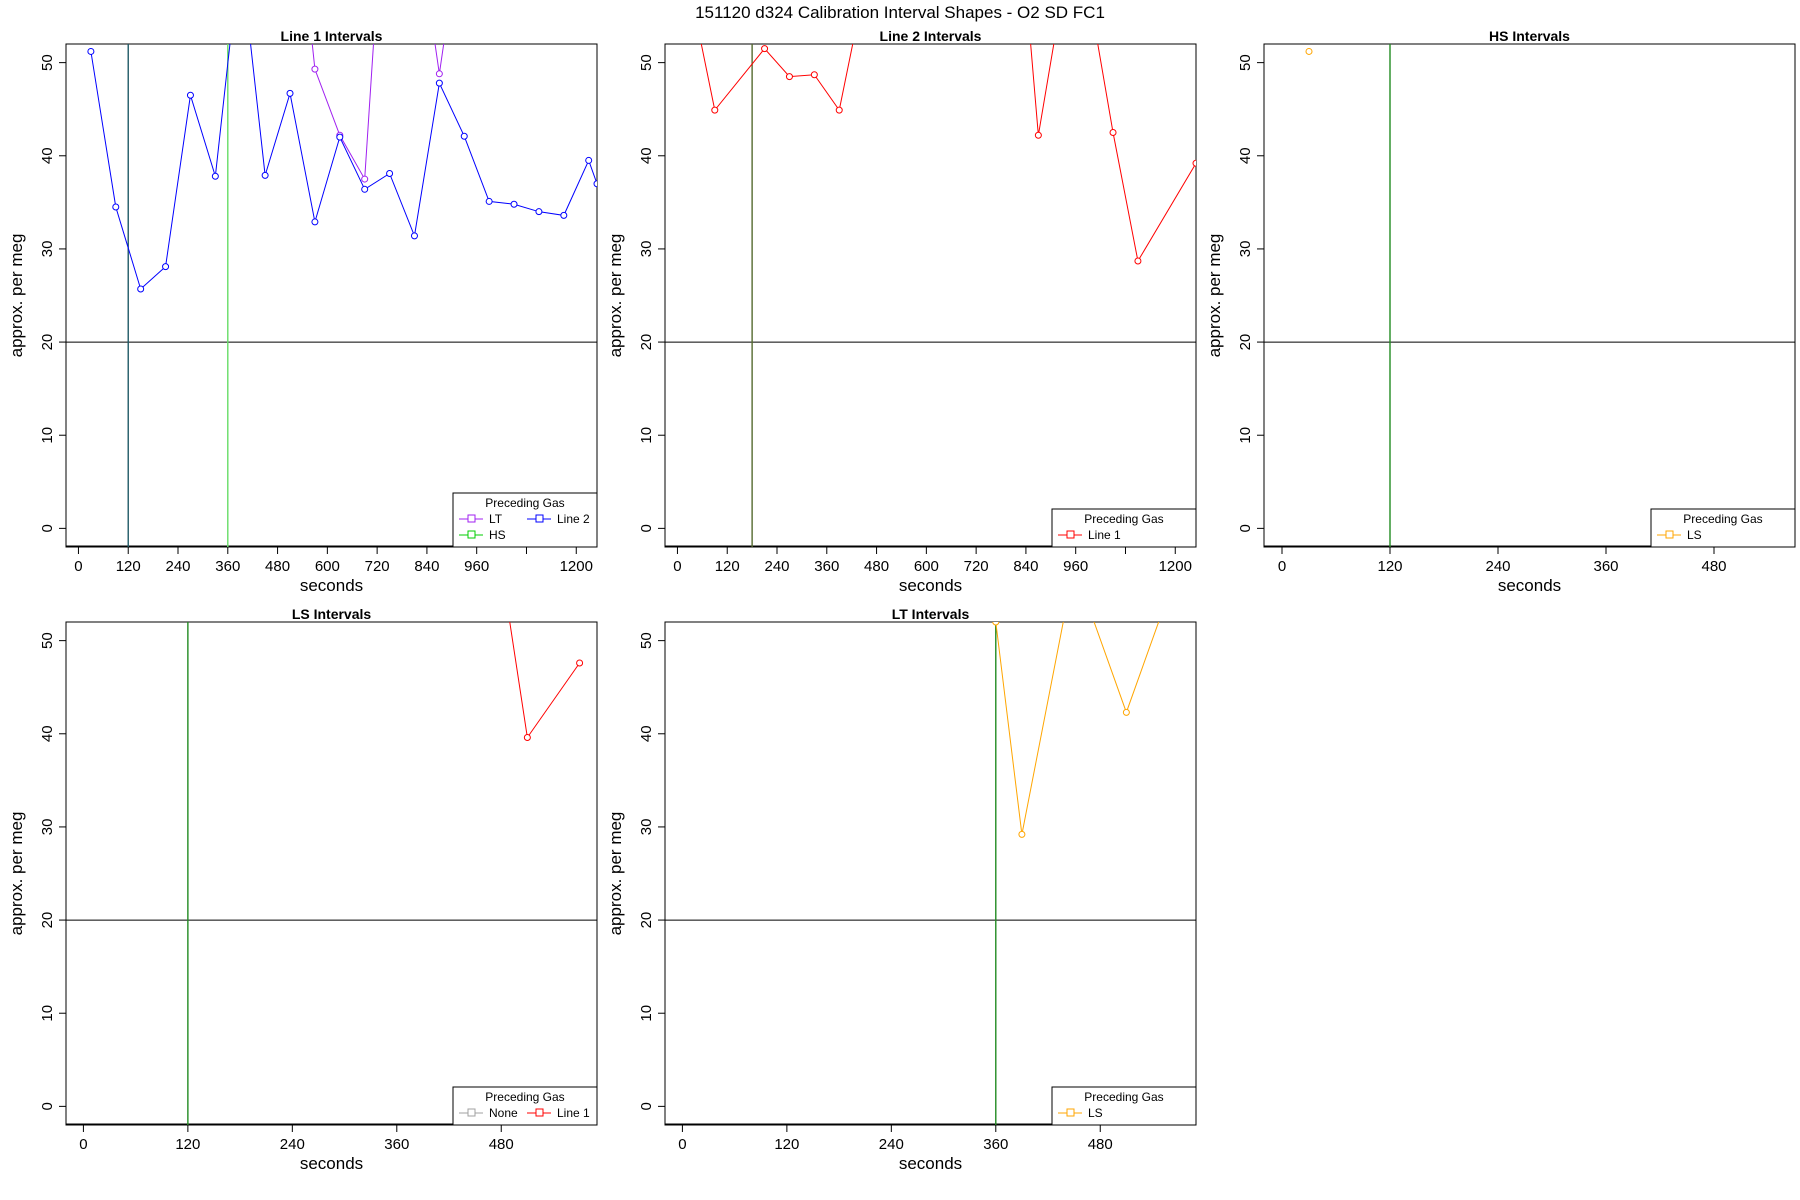 The width and height of the screenshot is (1800, 1200). I want to click on legend-box, so click(525, 1106).